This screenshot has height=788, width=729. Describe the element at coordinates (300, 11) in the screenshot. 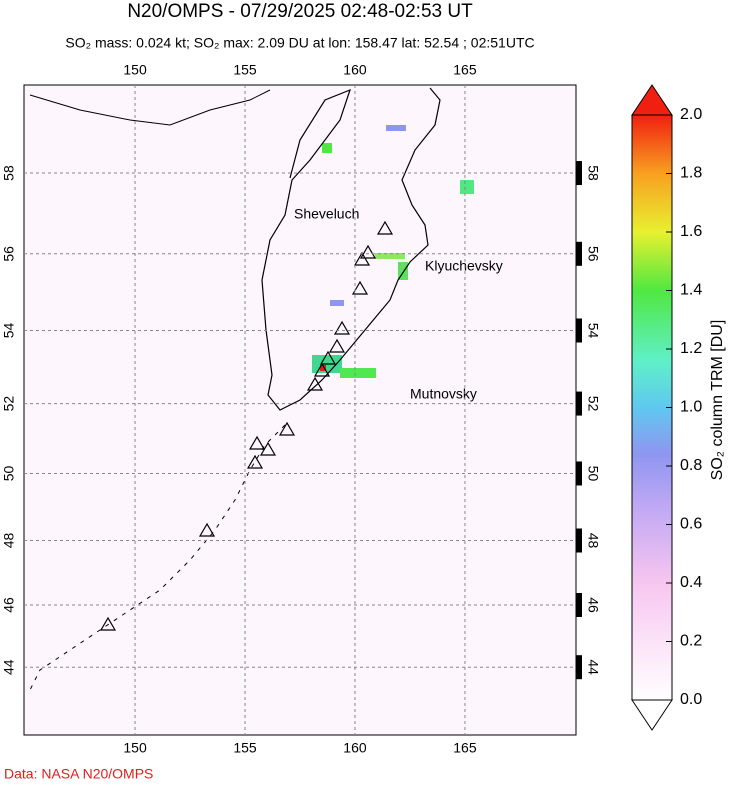

I see `title: N20/OMPS - 07/29/2025 02:48-02:53 UT` at that location.